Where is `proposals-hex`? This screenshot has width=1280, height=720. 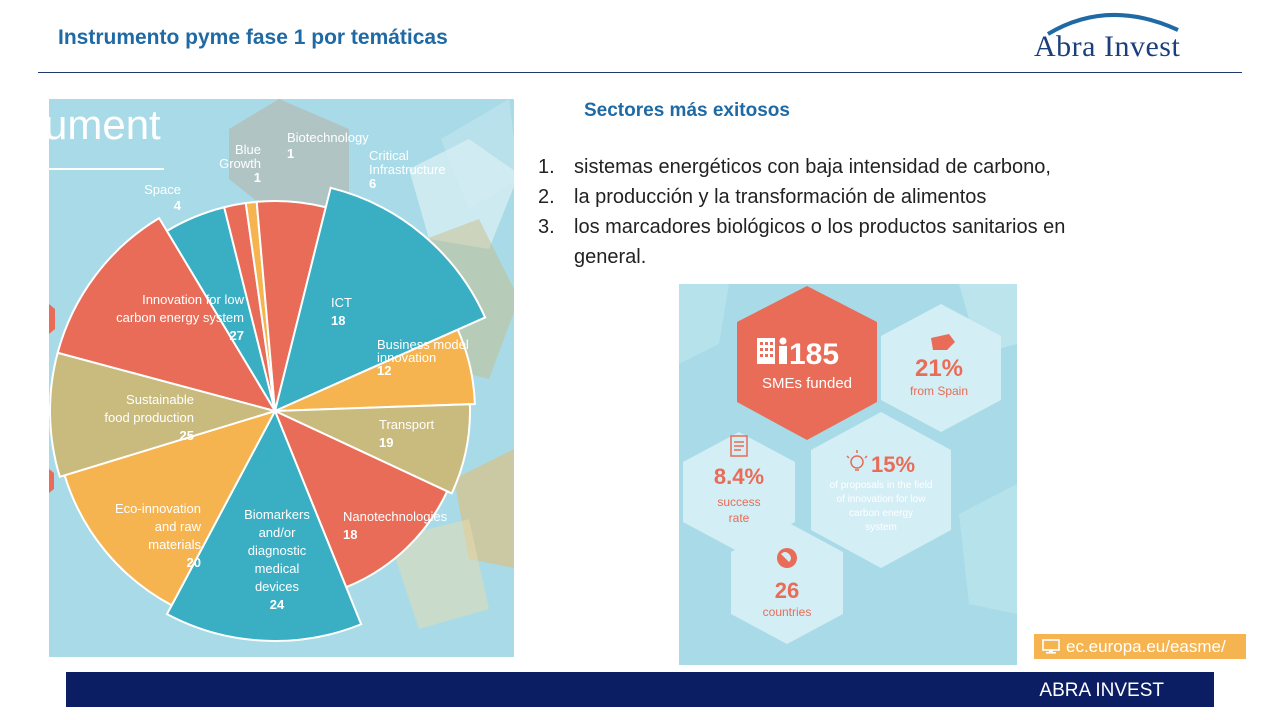
proposals-hex is located at coordinates (881, 490).